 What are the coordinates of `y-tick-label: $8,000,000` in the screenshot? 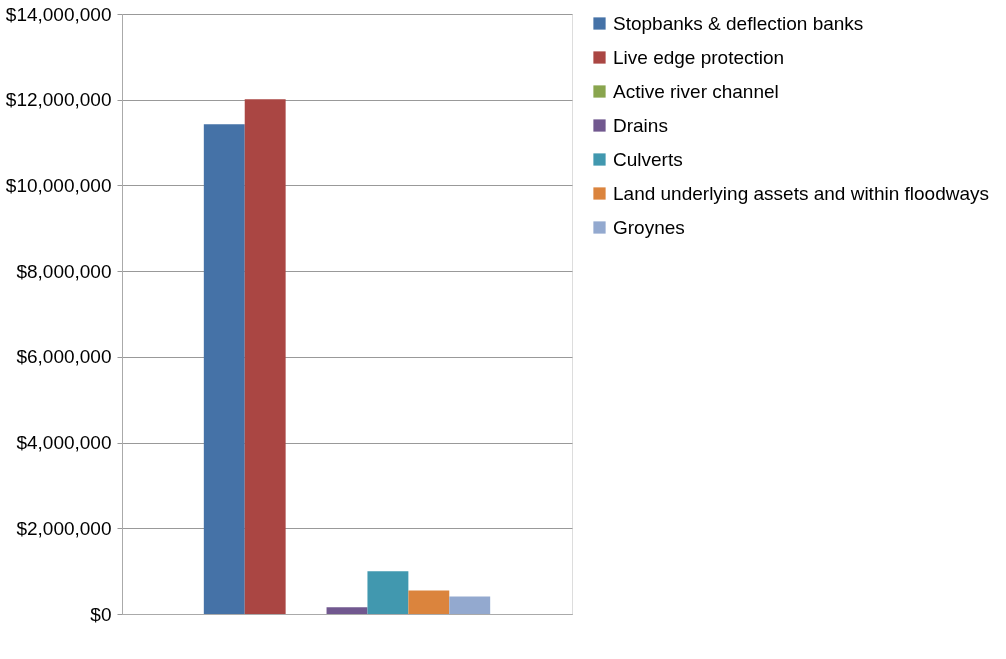 It's located at (64, 271).